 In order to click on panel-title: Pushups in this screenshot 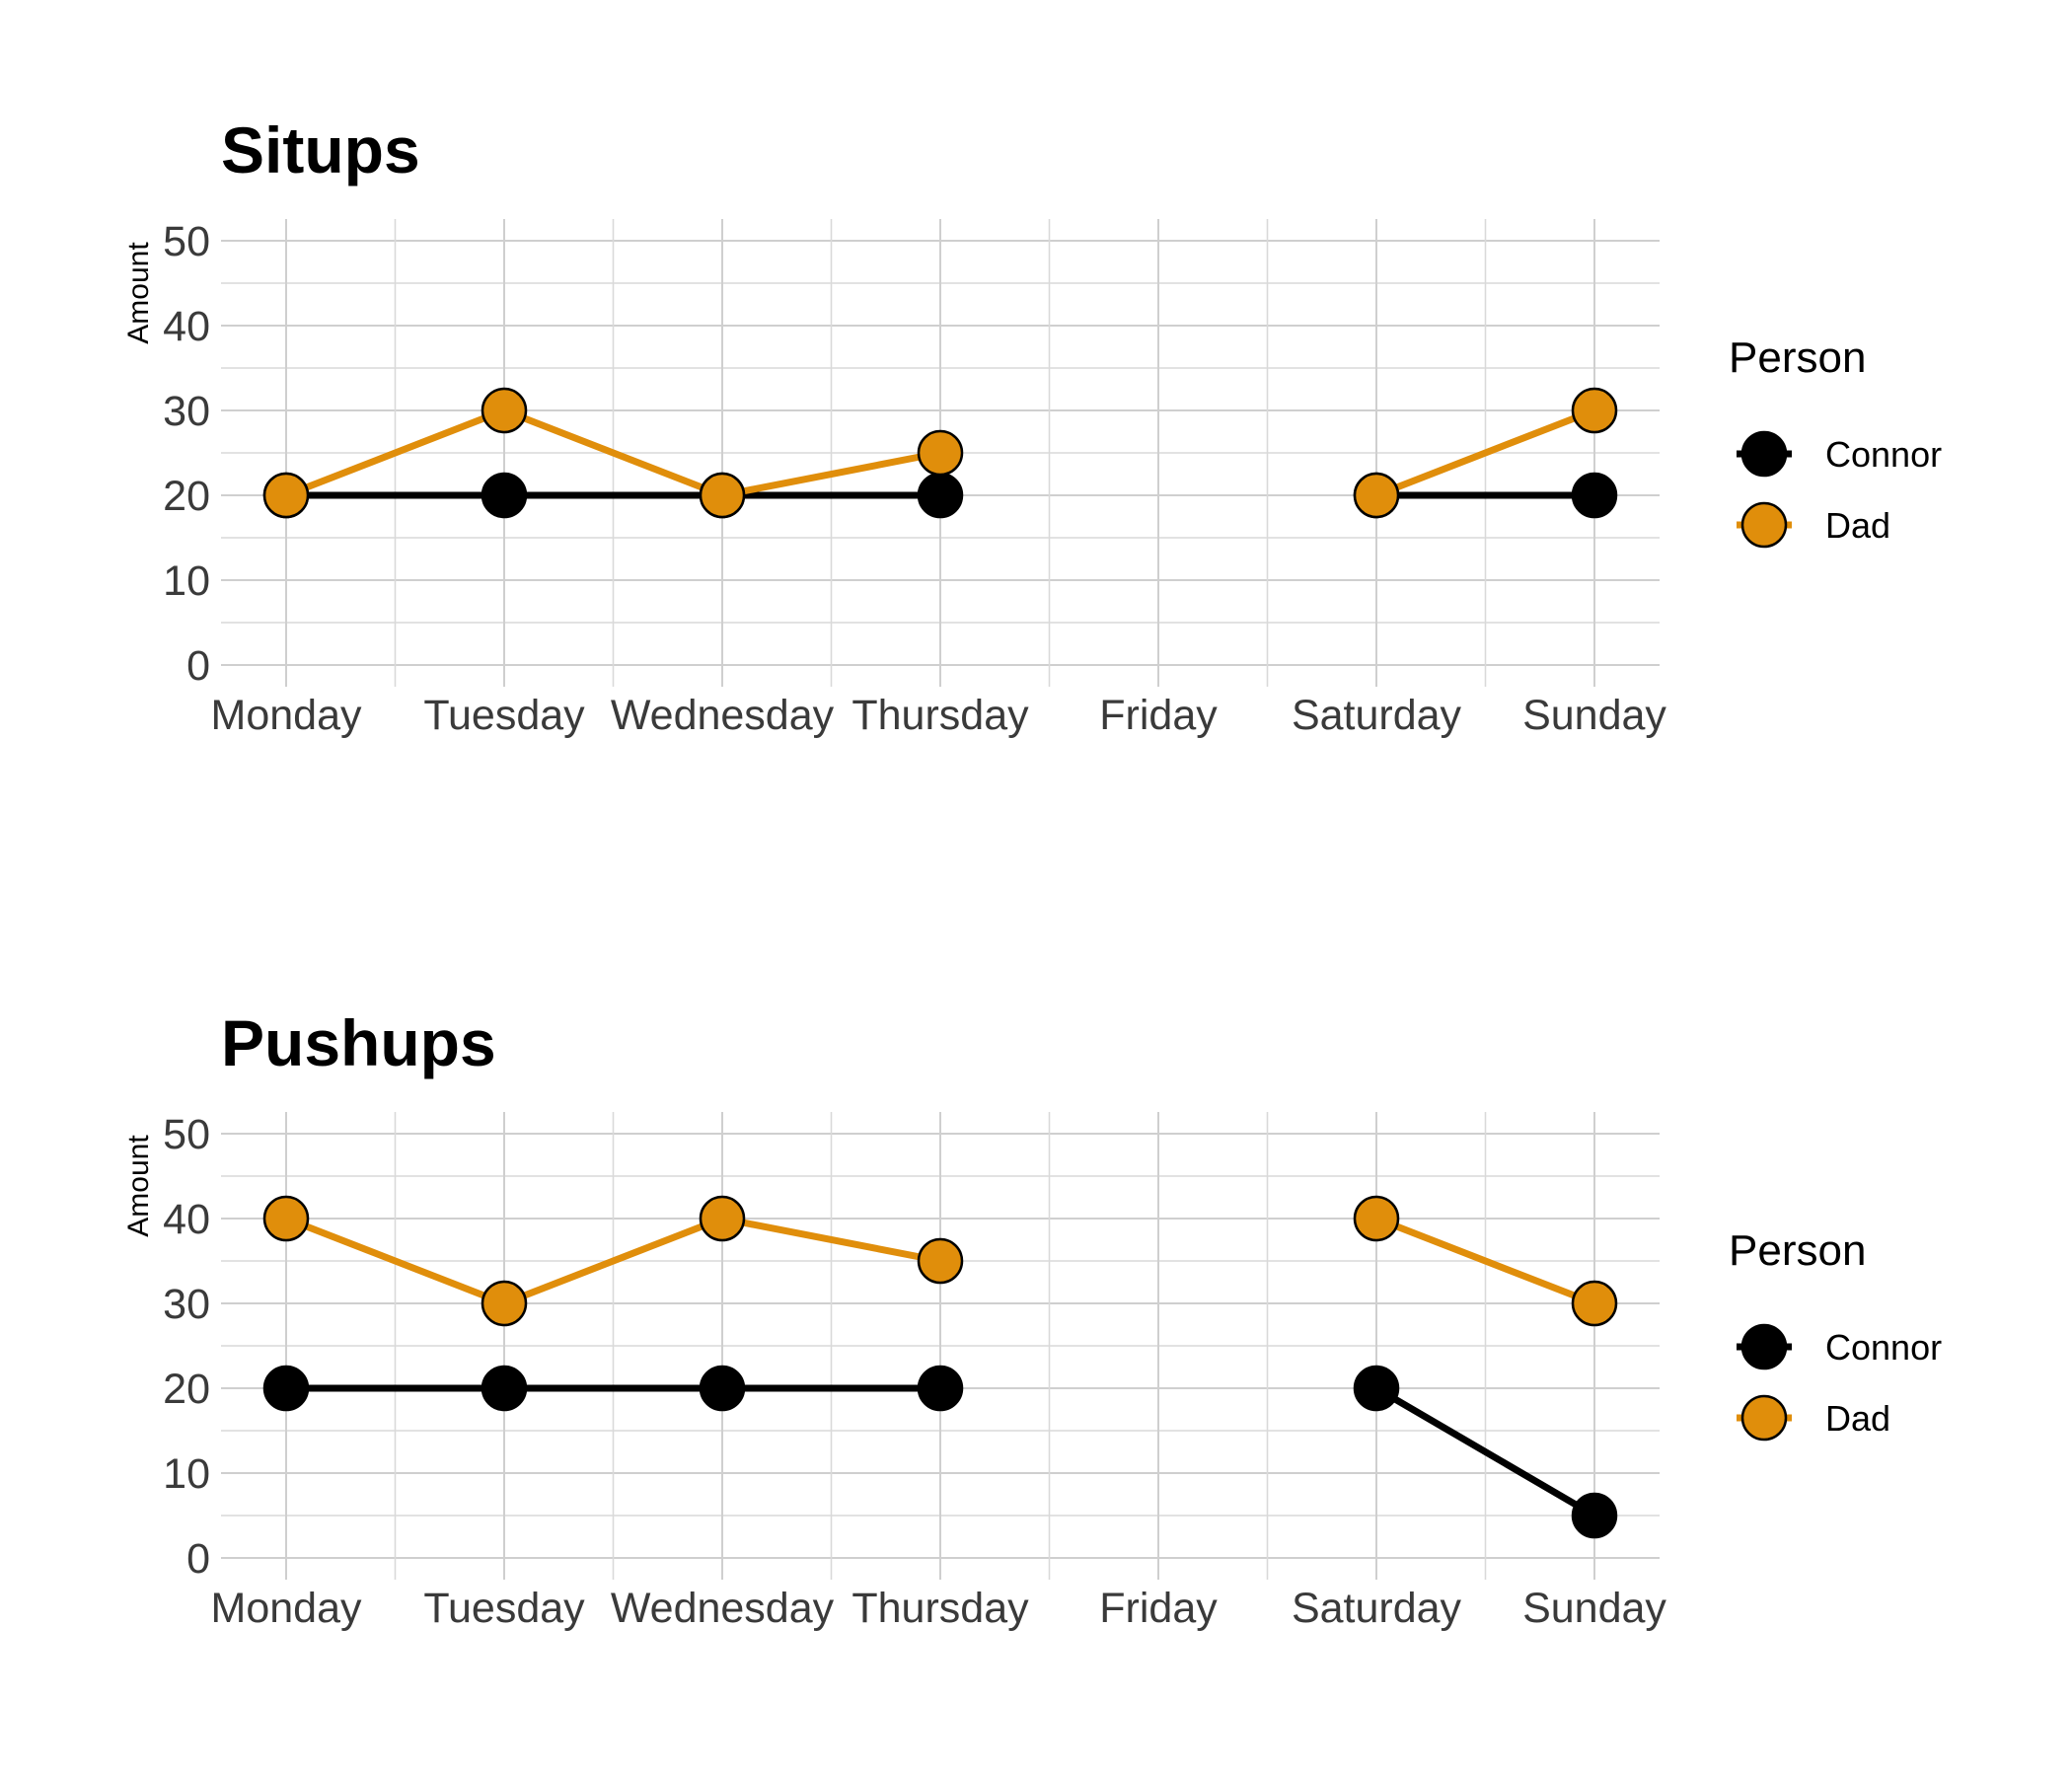, I will do `click(359, 1042)`.